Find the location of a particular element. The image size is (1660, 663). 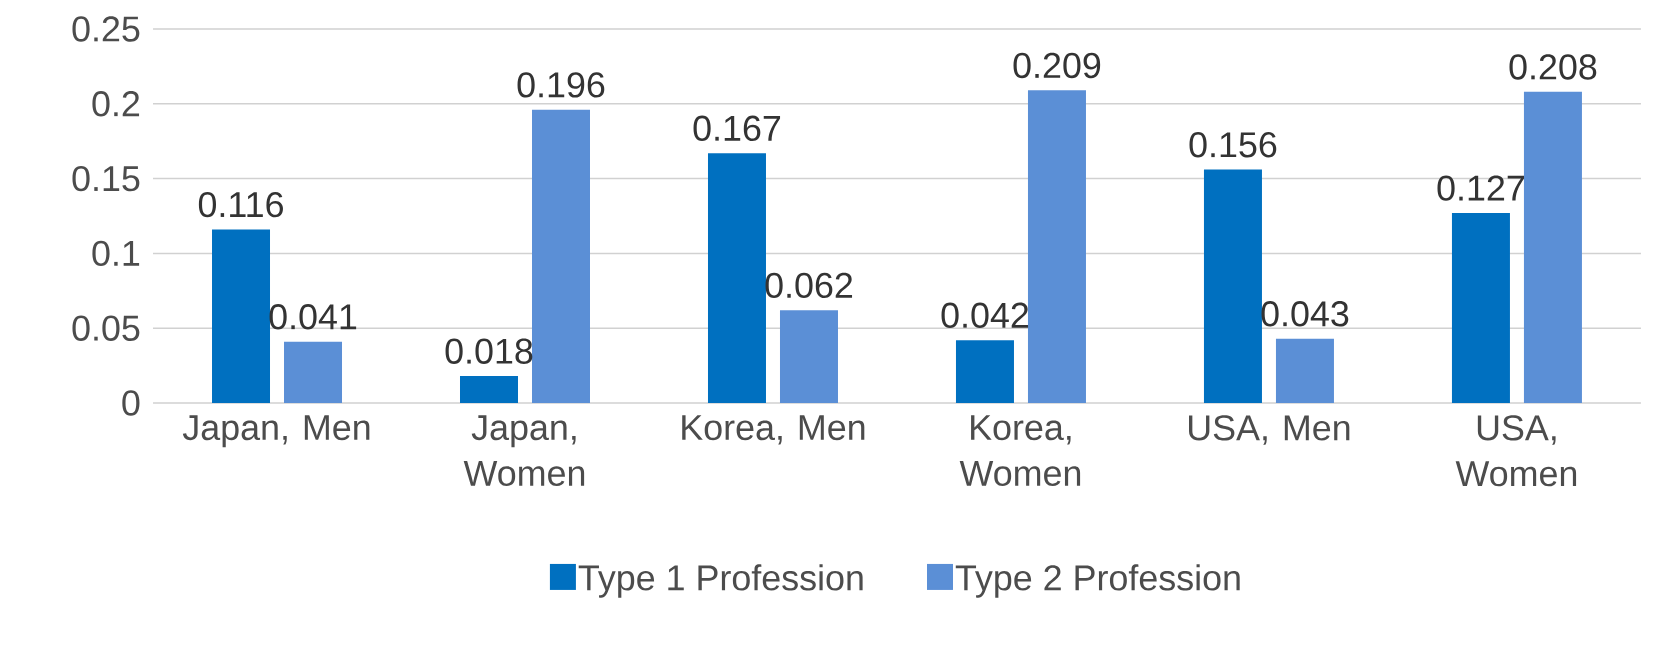

y-tick-label: 0.25 is located at coordinates (106, 29).